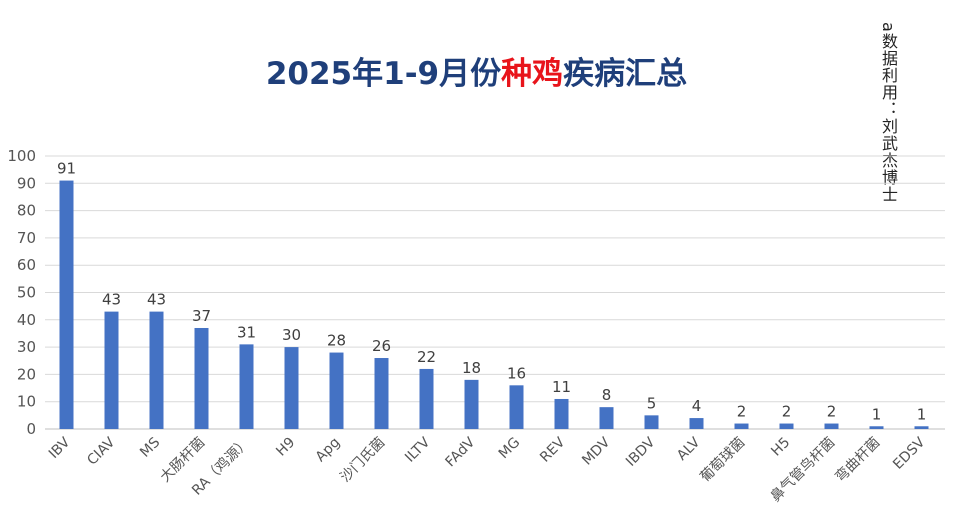  What do you see at coordinates (246, 332) in the screenshot?
I see `data-label: 31` at bounding box center [246, 332].